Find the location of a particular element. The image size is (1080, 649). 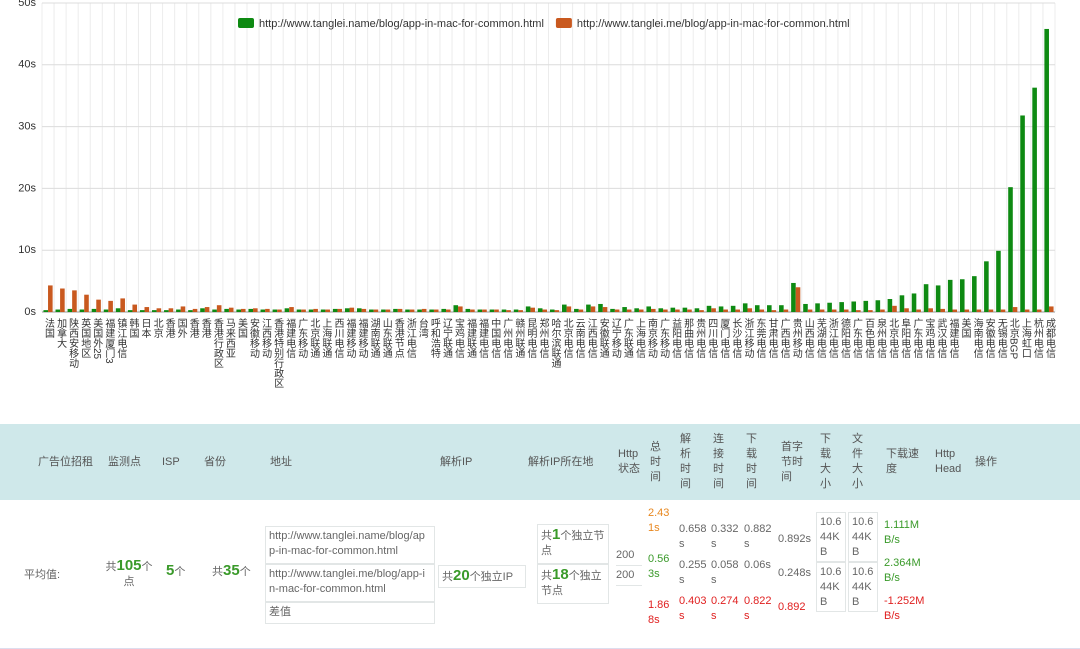

time: 0.563s is located at coordinates (659, 566).